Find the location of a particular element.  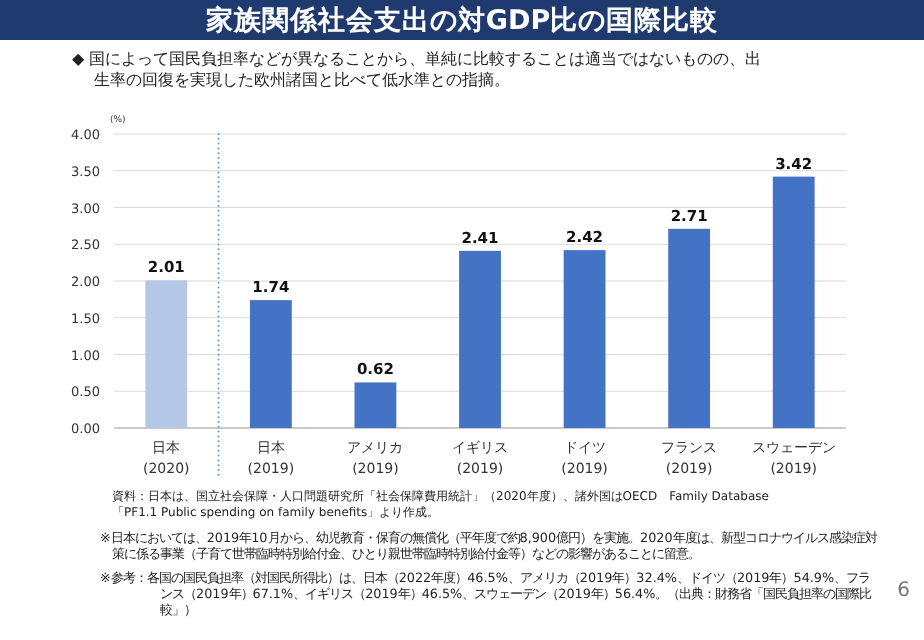

chart-subtitle: ◆ 国によって国民負担率などが異なることから、単純に比較することは適当ではないものの、出生率の回復を実現した欧州諸国と比べて低水準との指摘。 is located at coordinates (417, 69).